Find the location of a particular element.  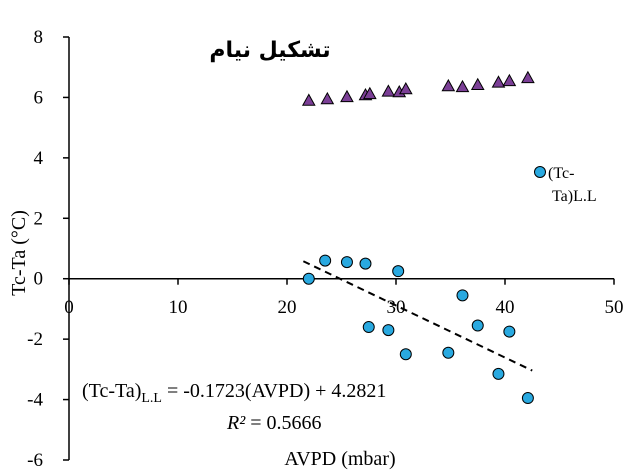

legend: (Tc- Ta)L.L is located at coordinates (565, 185).